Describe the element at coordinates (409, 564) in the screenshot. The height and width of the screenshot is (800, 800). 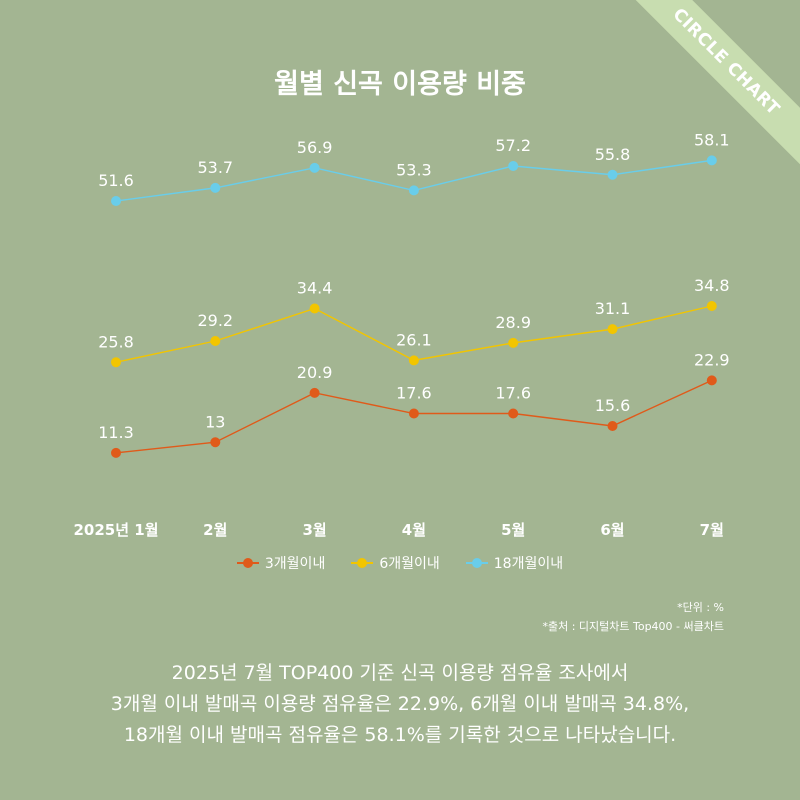
I see `legend-label-6m: 6개월이내` at that location.